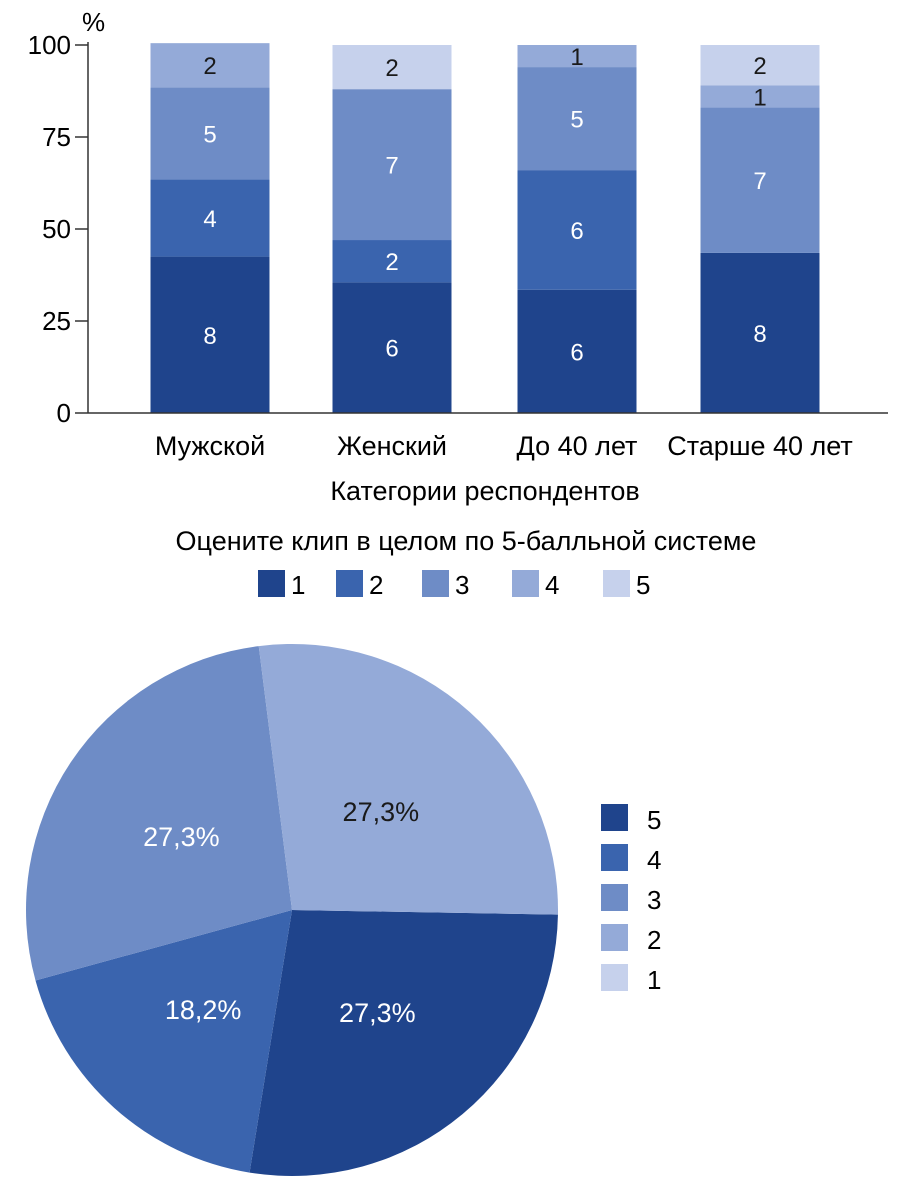 This screenshot has width=914, height=1191. I want to click on y-tick-label: 50, so click(56, 229).